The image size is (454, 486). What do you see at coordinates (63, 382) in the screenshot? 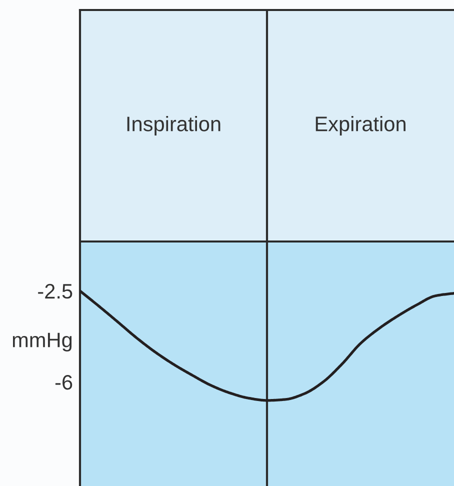
I see `y-tick-label: -6` at bounding box center [63, 382].